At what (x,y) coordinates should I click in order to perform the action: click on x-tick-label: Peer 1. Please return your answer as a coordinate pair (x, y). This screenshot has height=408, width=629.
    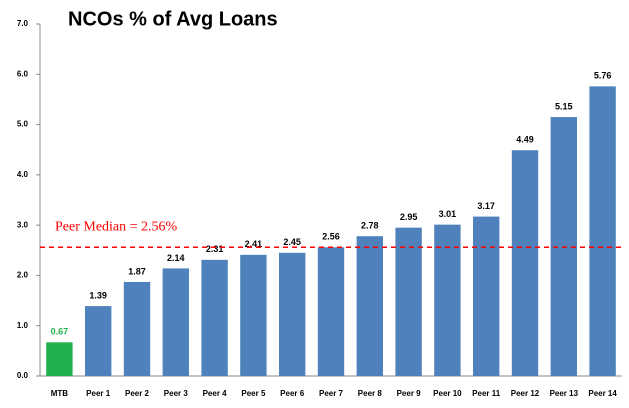
    Looking at the image, I should click on (98, 393).